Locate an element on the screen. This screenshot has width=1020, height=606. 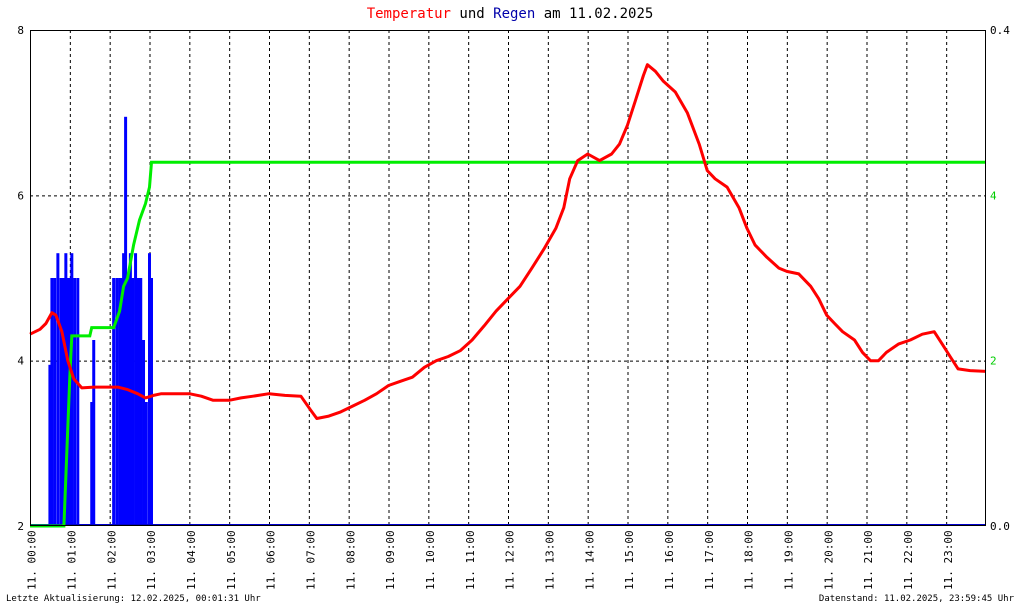
x-tick-label: 11. 02:00 is located at coordinates (111, 560).